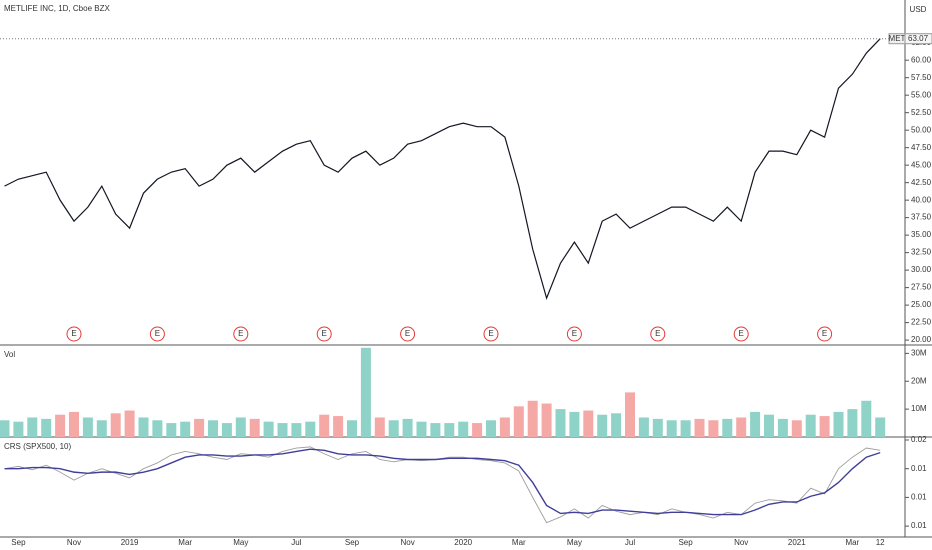 The image size is (932, 550). Describe the element at coordinates (921, 77) in the screenshot. I see `y-tick-label: 57.50` at that location.